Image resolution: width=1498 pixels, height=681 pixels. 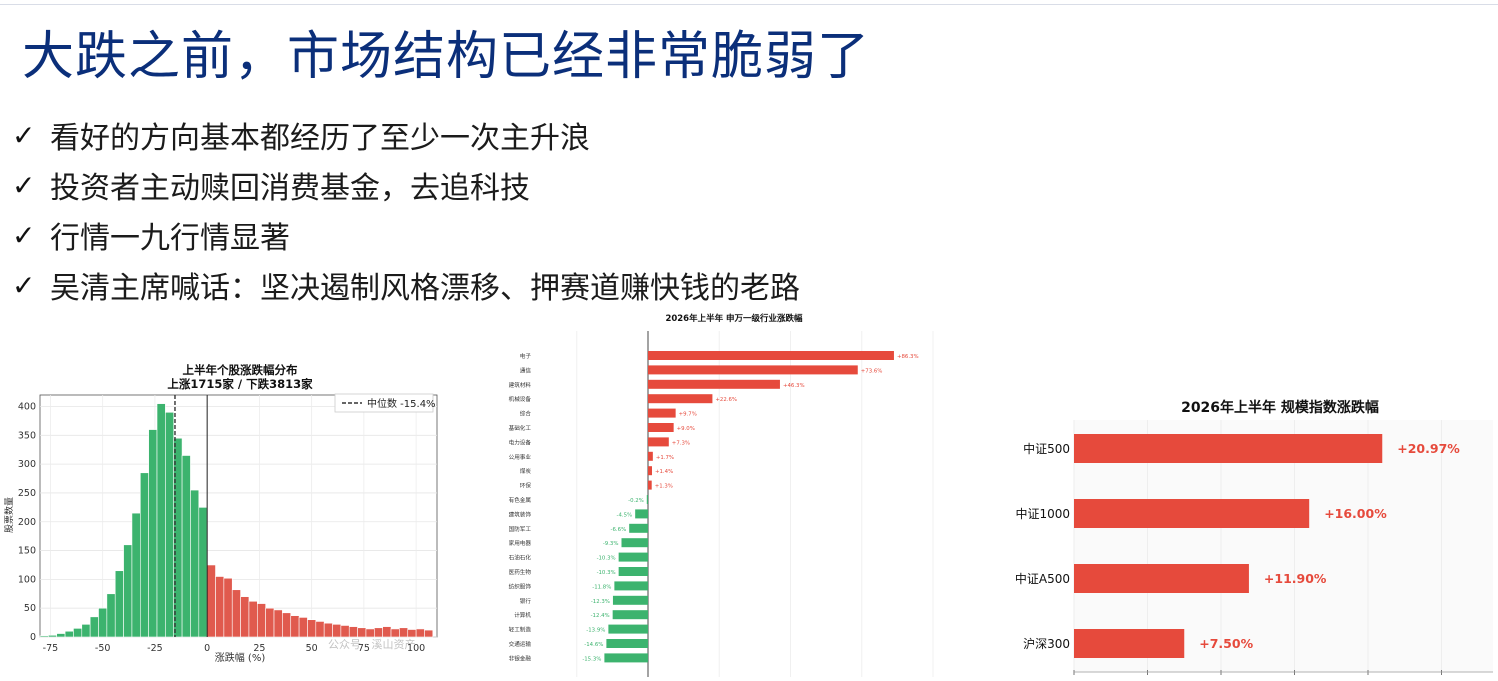 I want to click on data-label: +9.0%, so click(x=686, y=429).